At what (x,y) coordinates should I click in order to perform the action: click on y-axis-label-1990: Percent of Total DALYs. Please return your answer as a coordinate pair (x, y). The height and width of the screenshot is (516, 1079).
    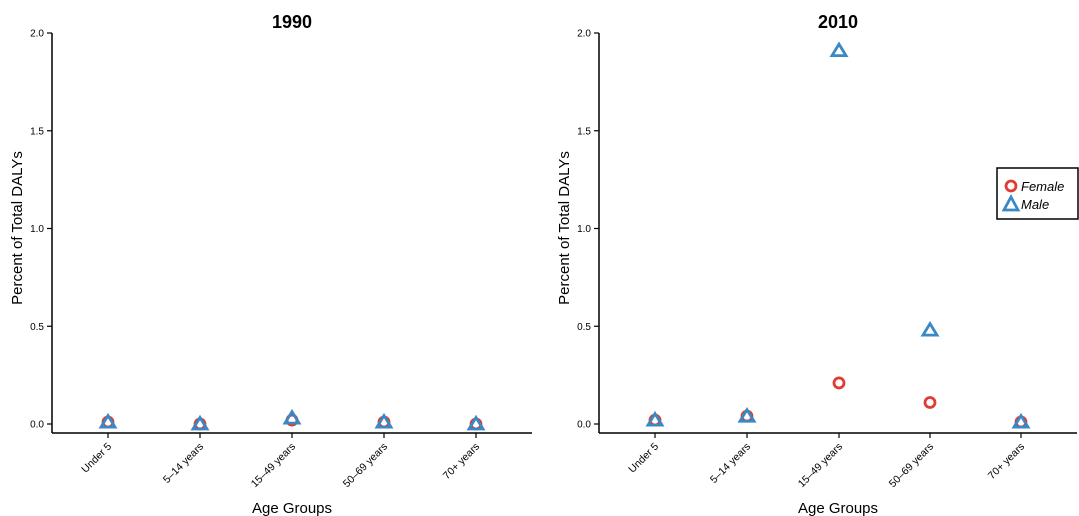
    Looking at the image, I should click on (17, 228).